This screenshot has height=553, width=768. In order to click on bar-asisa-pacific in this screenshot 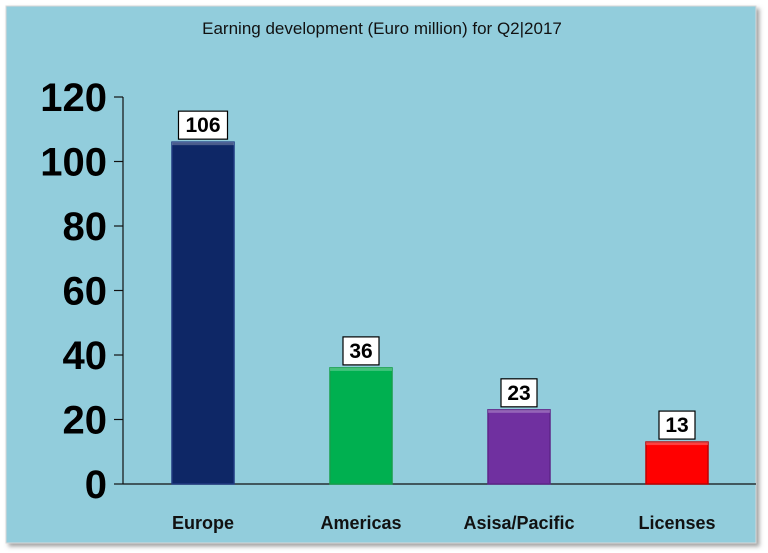, I will do `click(519, 447)`.